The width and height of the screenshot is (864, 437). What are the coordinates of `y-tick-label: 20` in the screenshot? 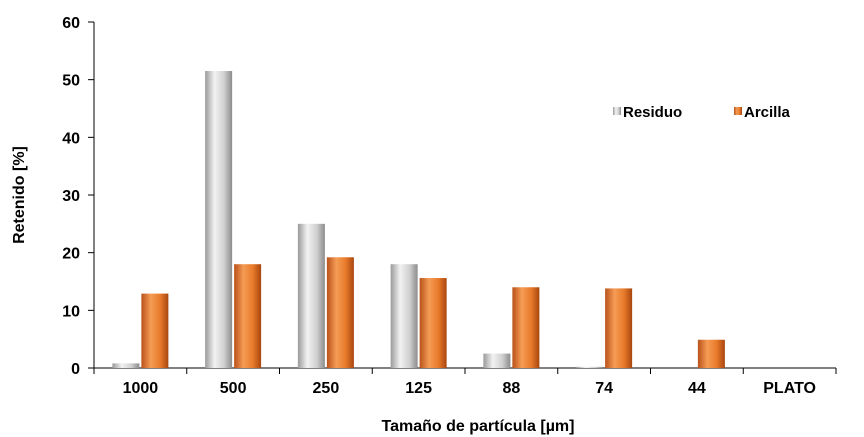 It's located at (71, 254).